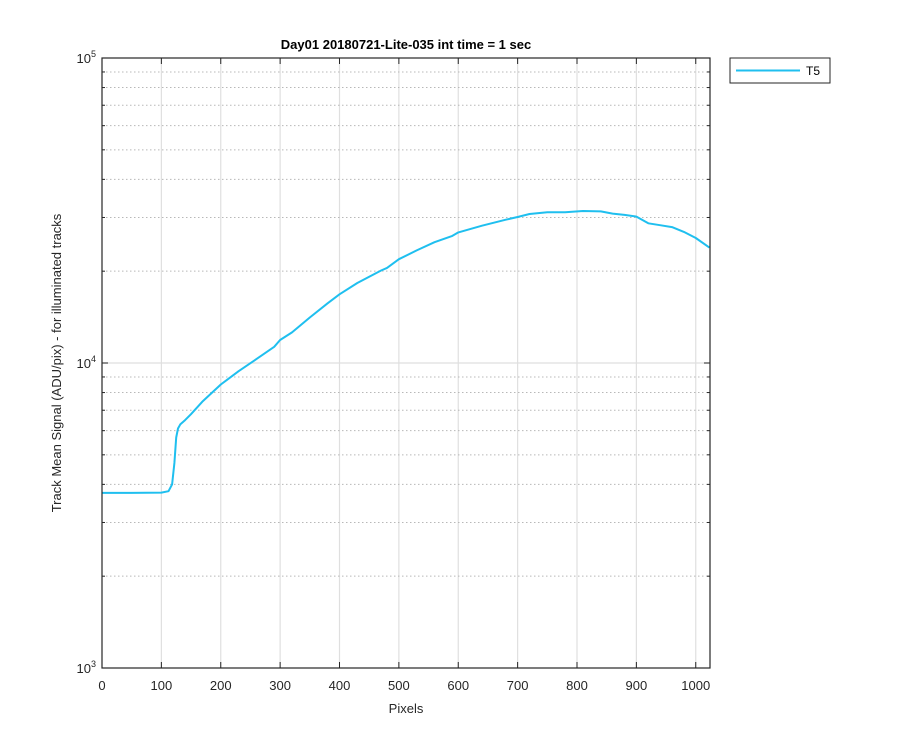 This screenshot has width=900, height=750. What do you see at coordinates (340, 685) in the screenshot?
I see `x-tick-label: 400` at bounding box center [340, 685].